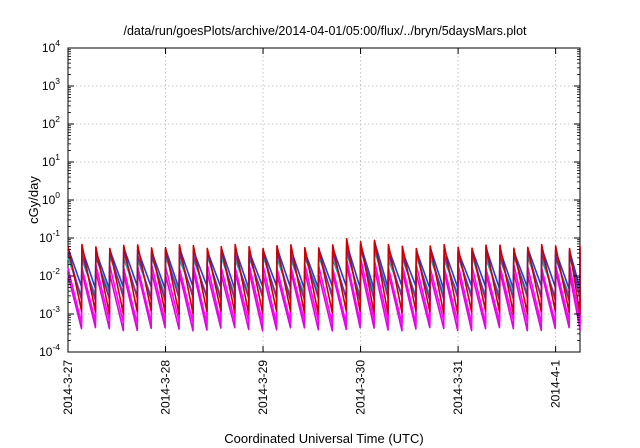 The width and height of the screenshot is (640, 448). Describe the element at coordinates (51, 122) in the screenshot. I see `y-tick-label: 10²` at that location.